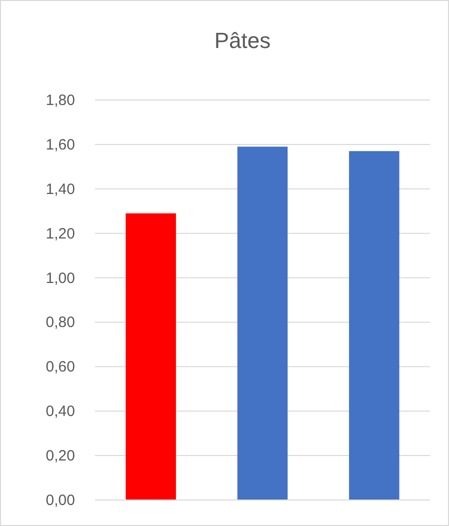 This screenshot has height=526, width=449. I want to click on y-tick-label: 1,80, so click(60, 100).